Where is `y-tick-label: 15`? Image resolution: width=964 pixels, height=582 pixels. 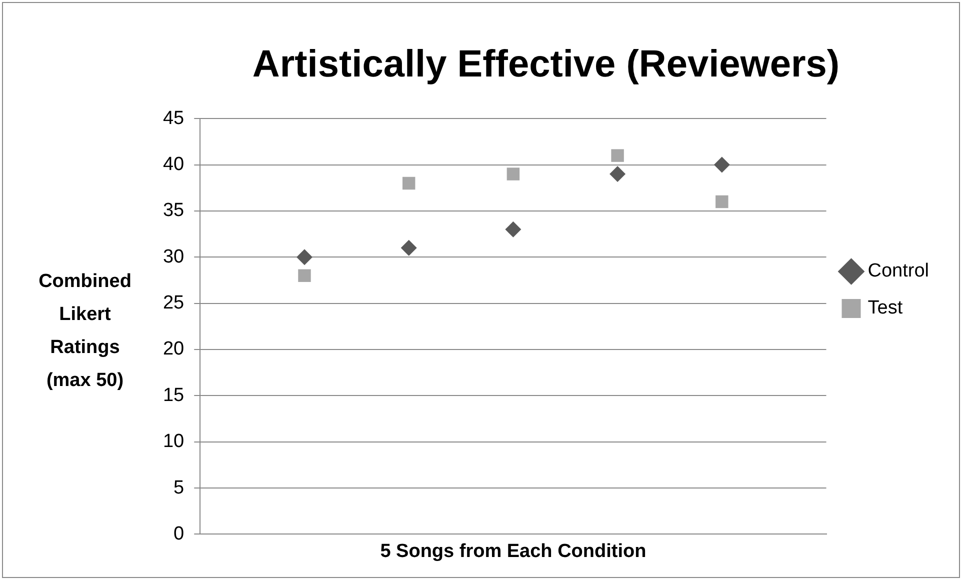
y-tick-label: 15 is located at coordinates (173, 395).